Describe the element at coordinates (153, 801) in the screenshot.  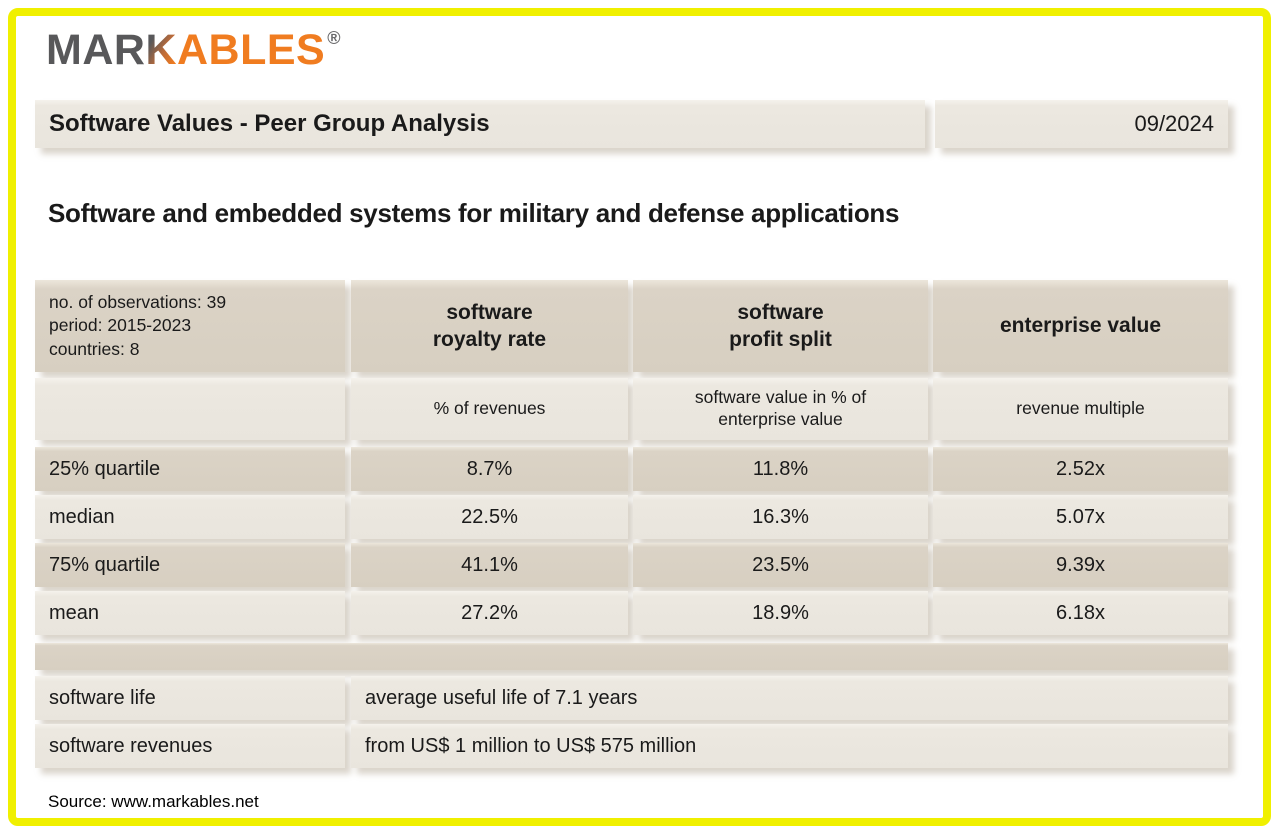
I see `source-attribution: Source: www.markables.net` at that location.